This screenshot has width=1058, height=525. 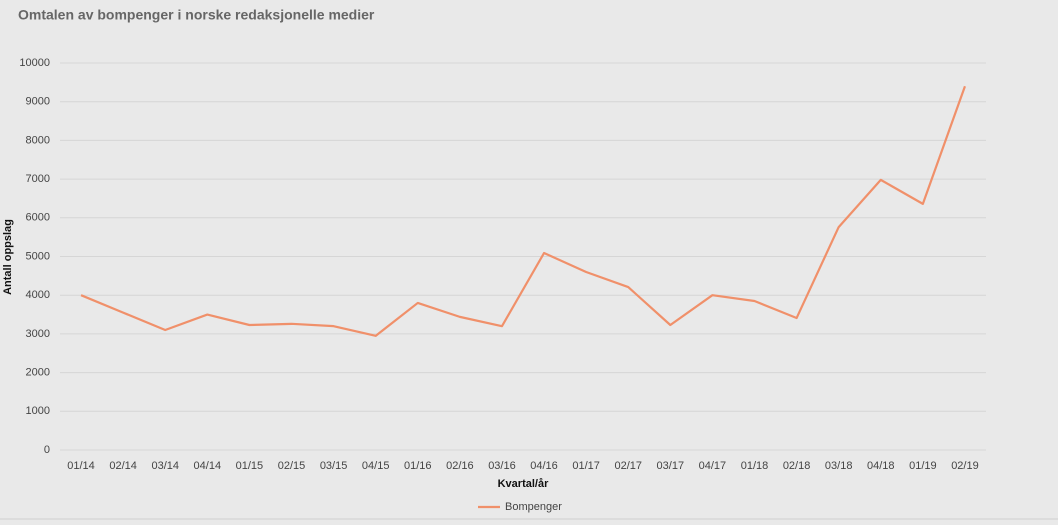 What do you see at coordinates (586, 466) in the screenshot?
I see `x-tick-label: 01/17` at bounding box center [586, 466].